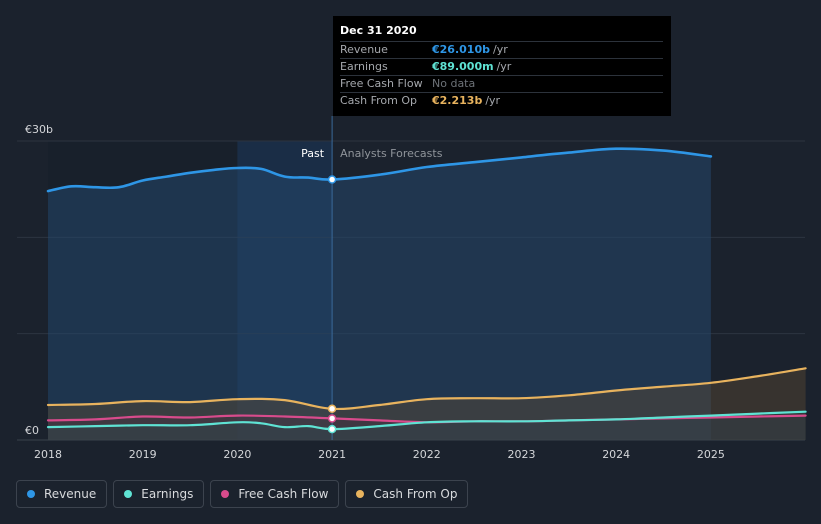  Describe the element at coordinates (426, 389) in the screenshot. I see `cash-from-op-line` at that location.